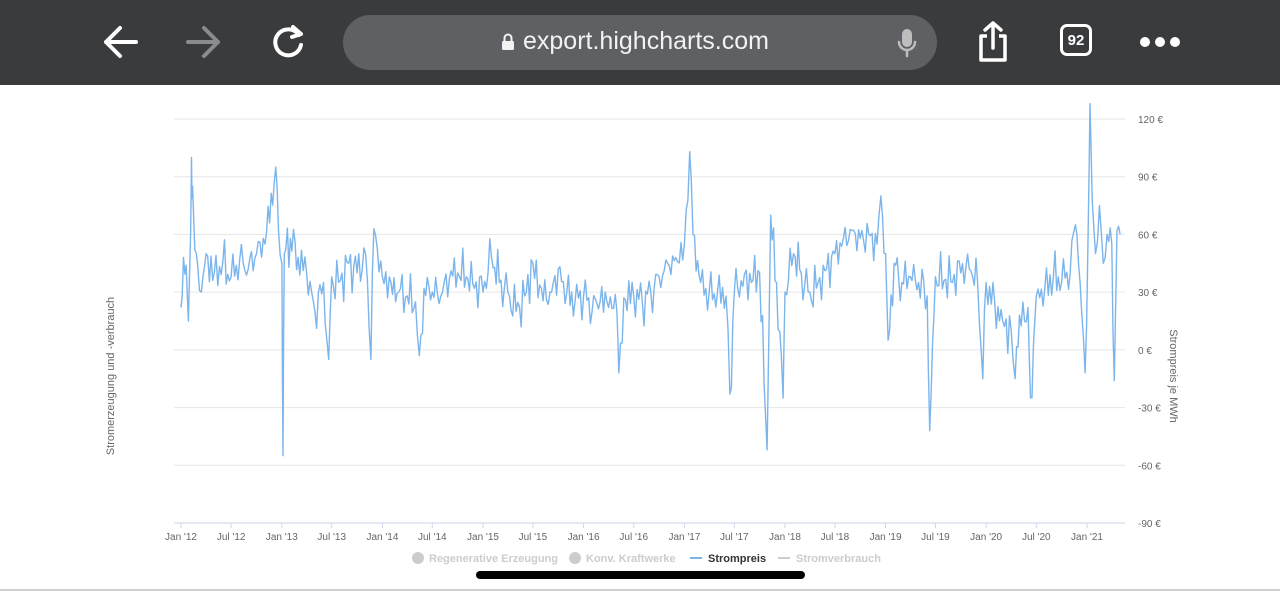 This screenshot has height=596, width=1280. What do you see at coordinates (1076, 40) in the screenshot?
I see `tabs-icon: 92` at bounding box center [1076, 40].